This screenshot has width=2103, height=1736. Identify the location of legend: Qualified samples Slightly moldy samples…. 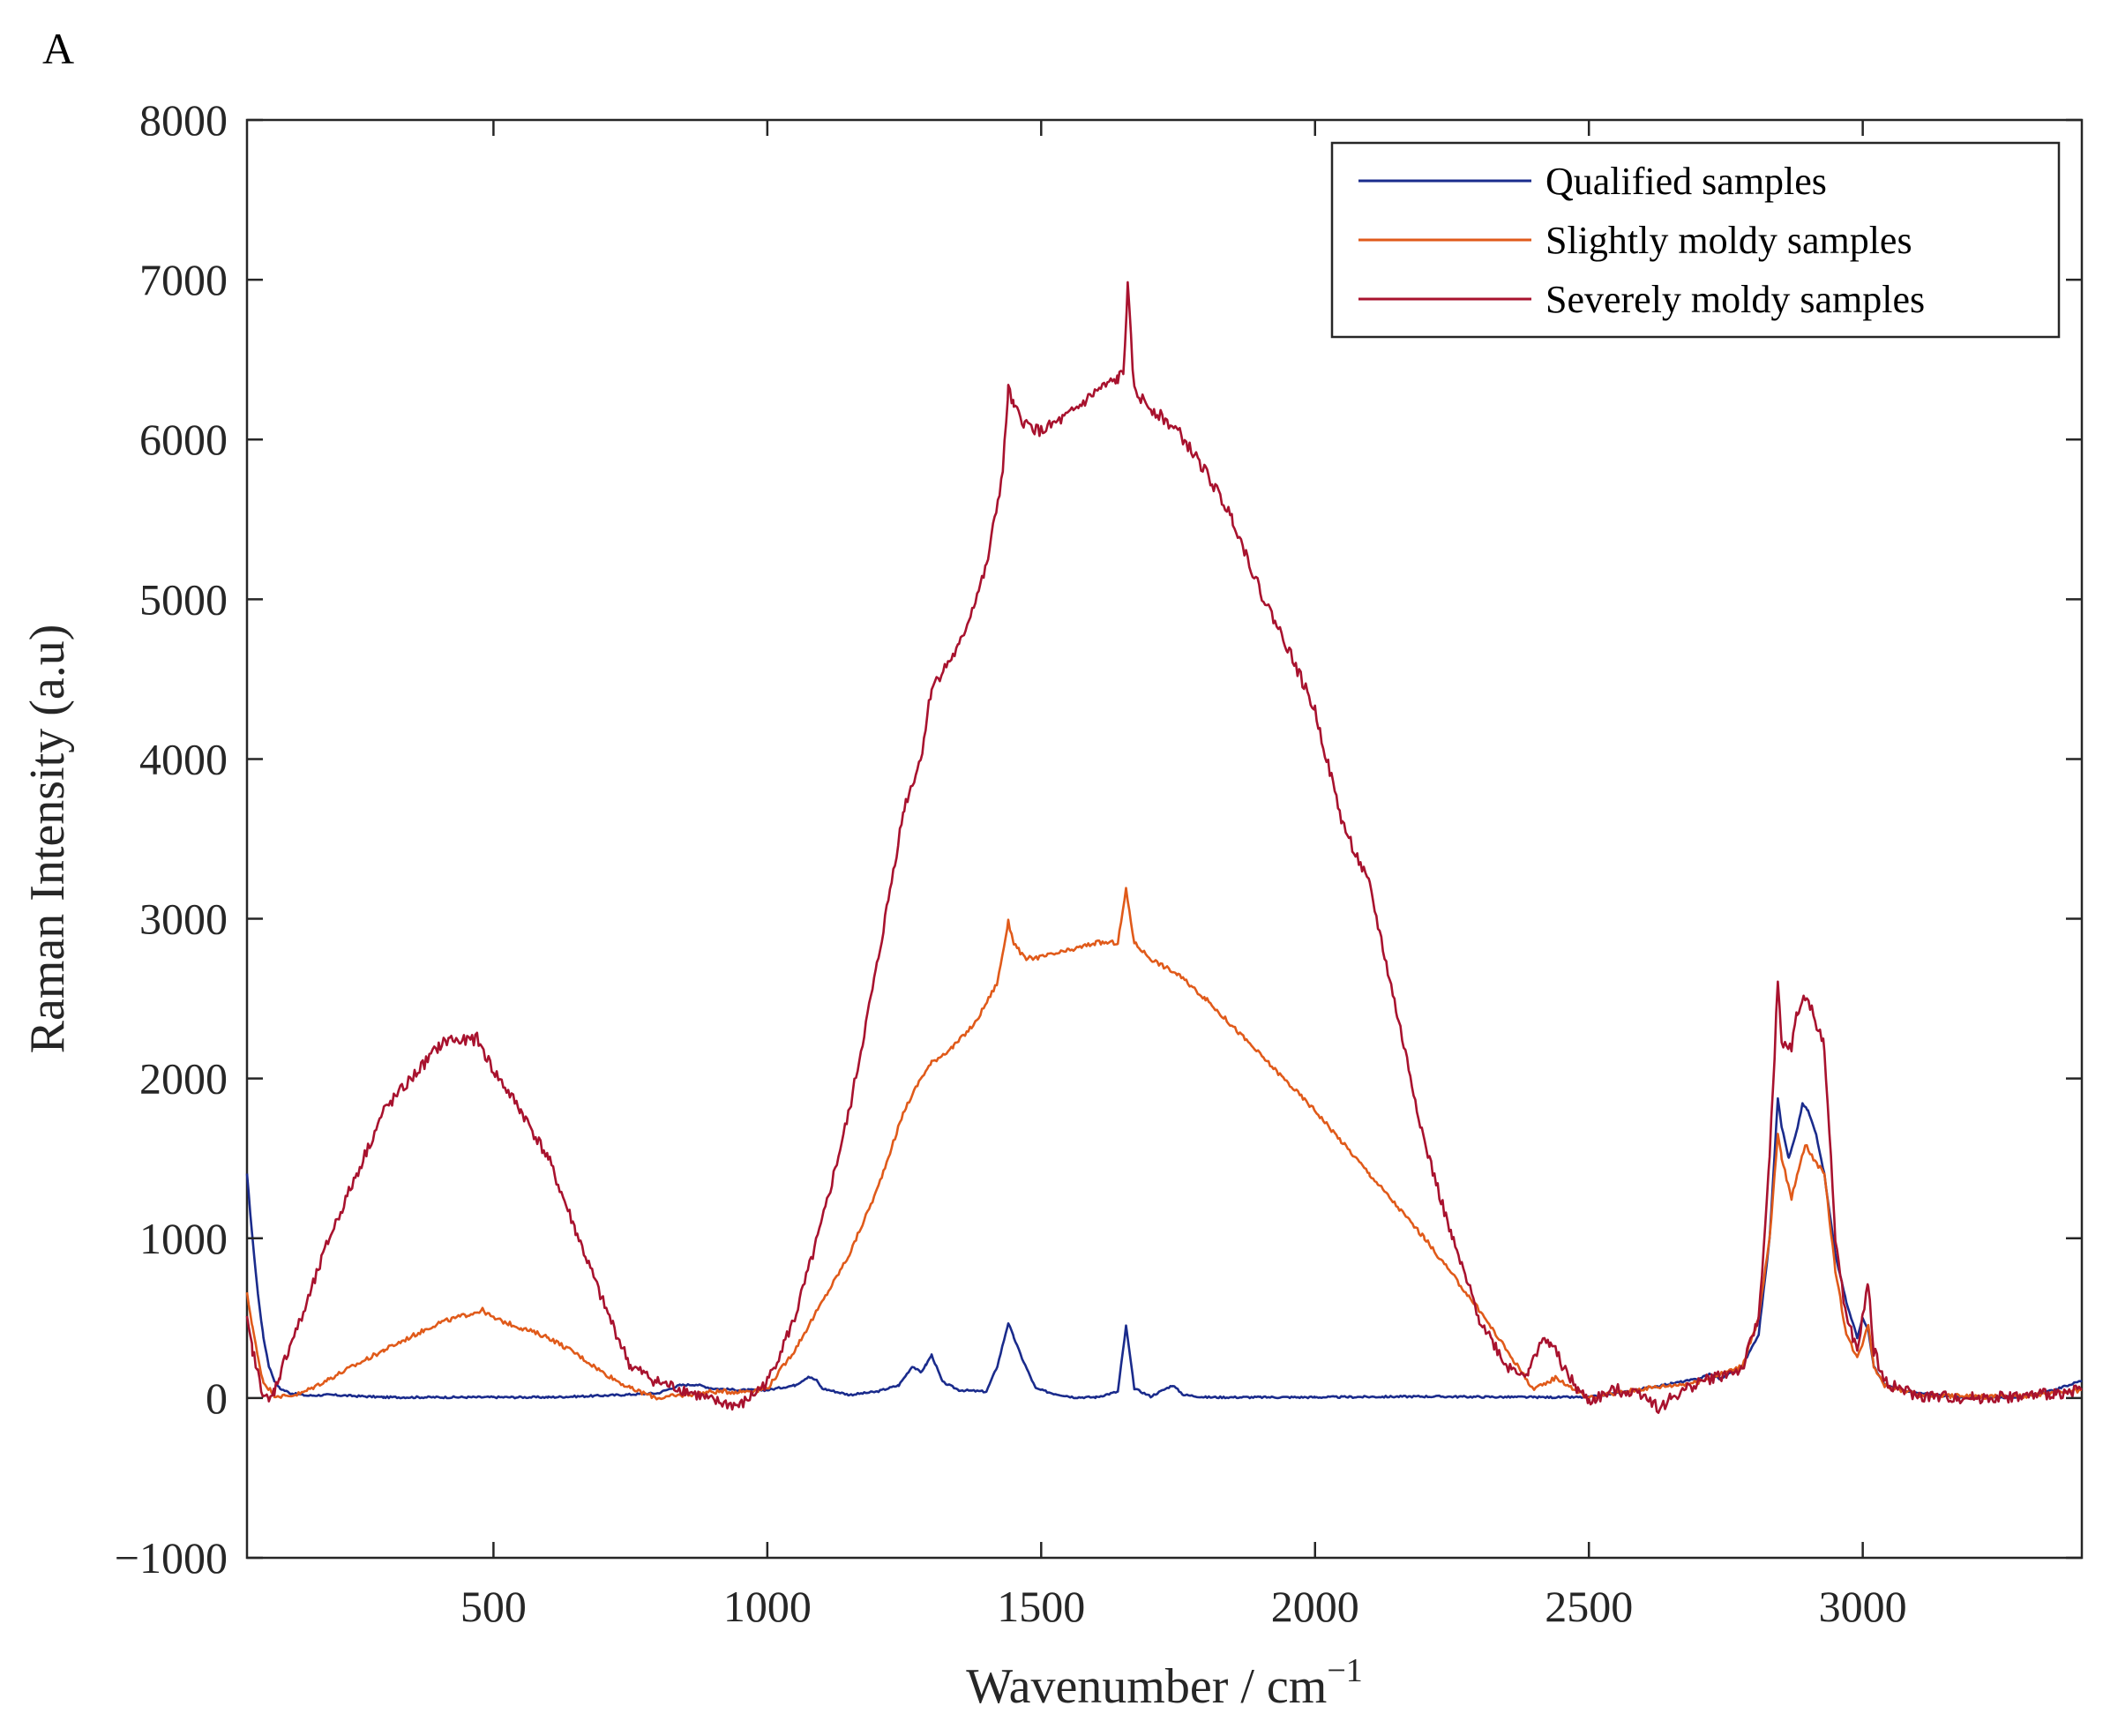
(1695, 240).